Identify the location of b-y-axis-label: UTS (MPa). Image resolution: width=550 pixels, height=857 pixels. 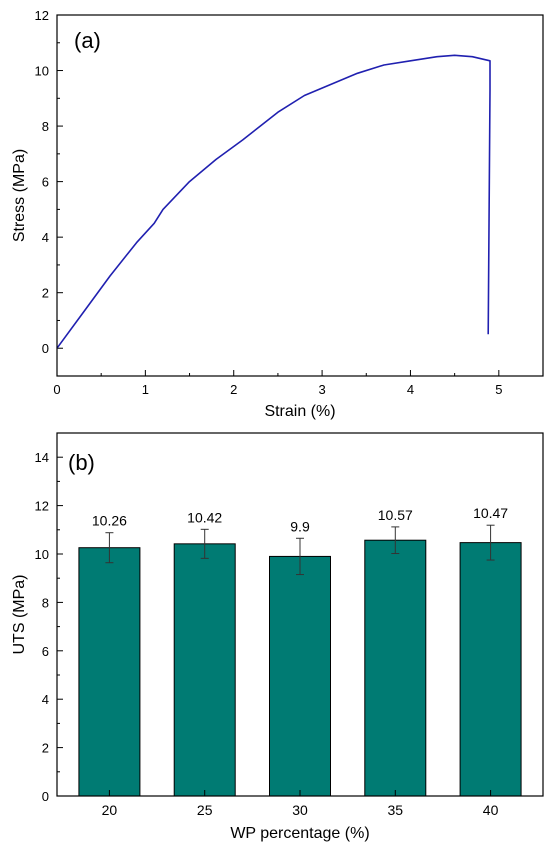
(19, 615).